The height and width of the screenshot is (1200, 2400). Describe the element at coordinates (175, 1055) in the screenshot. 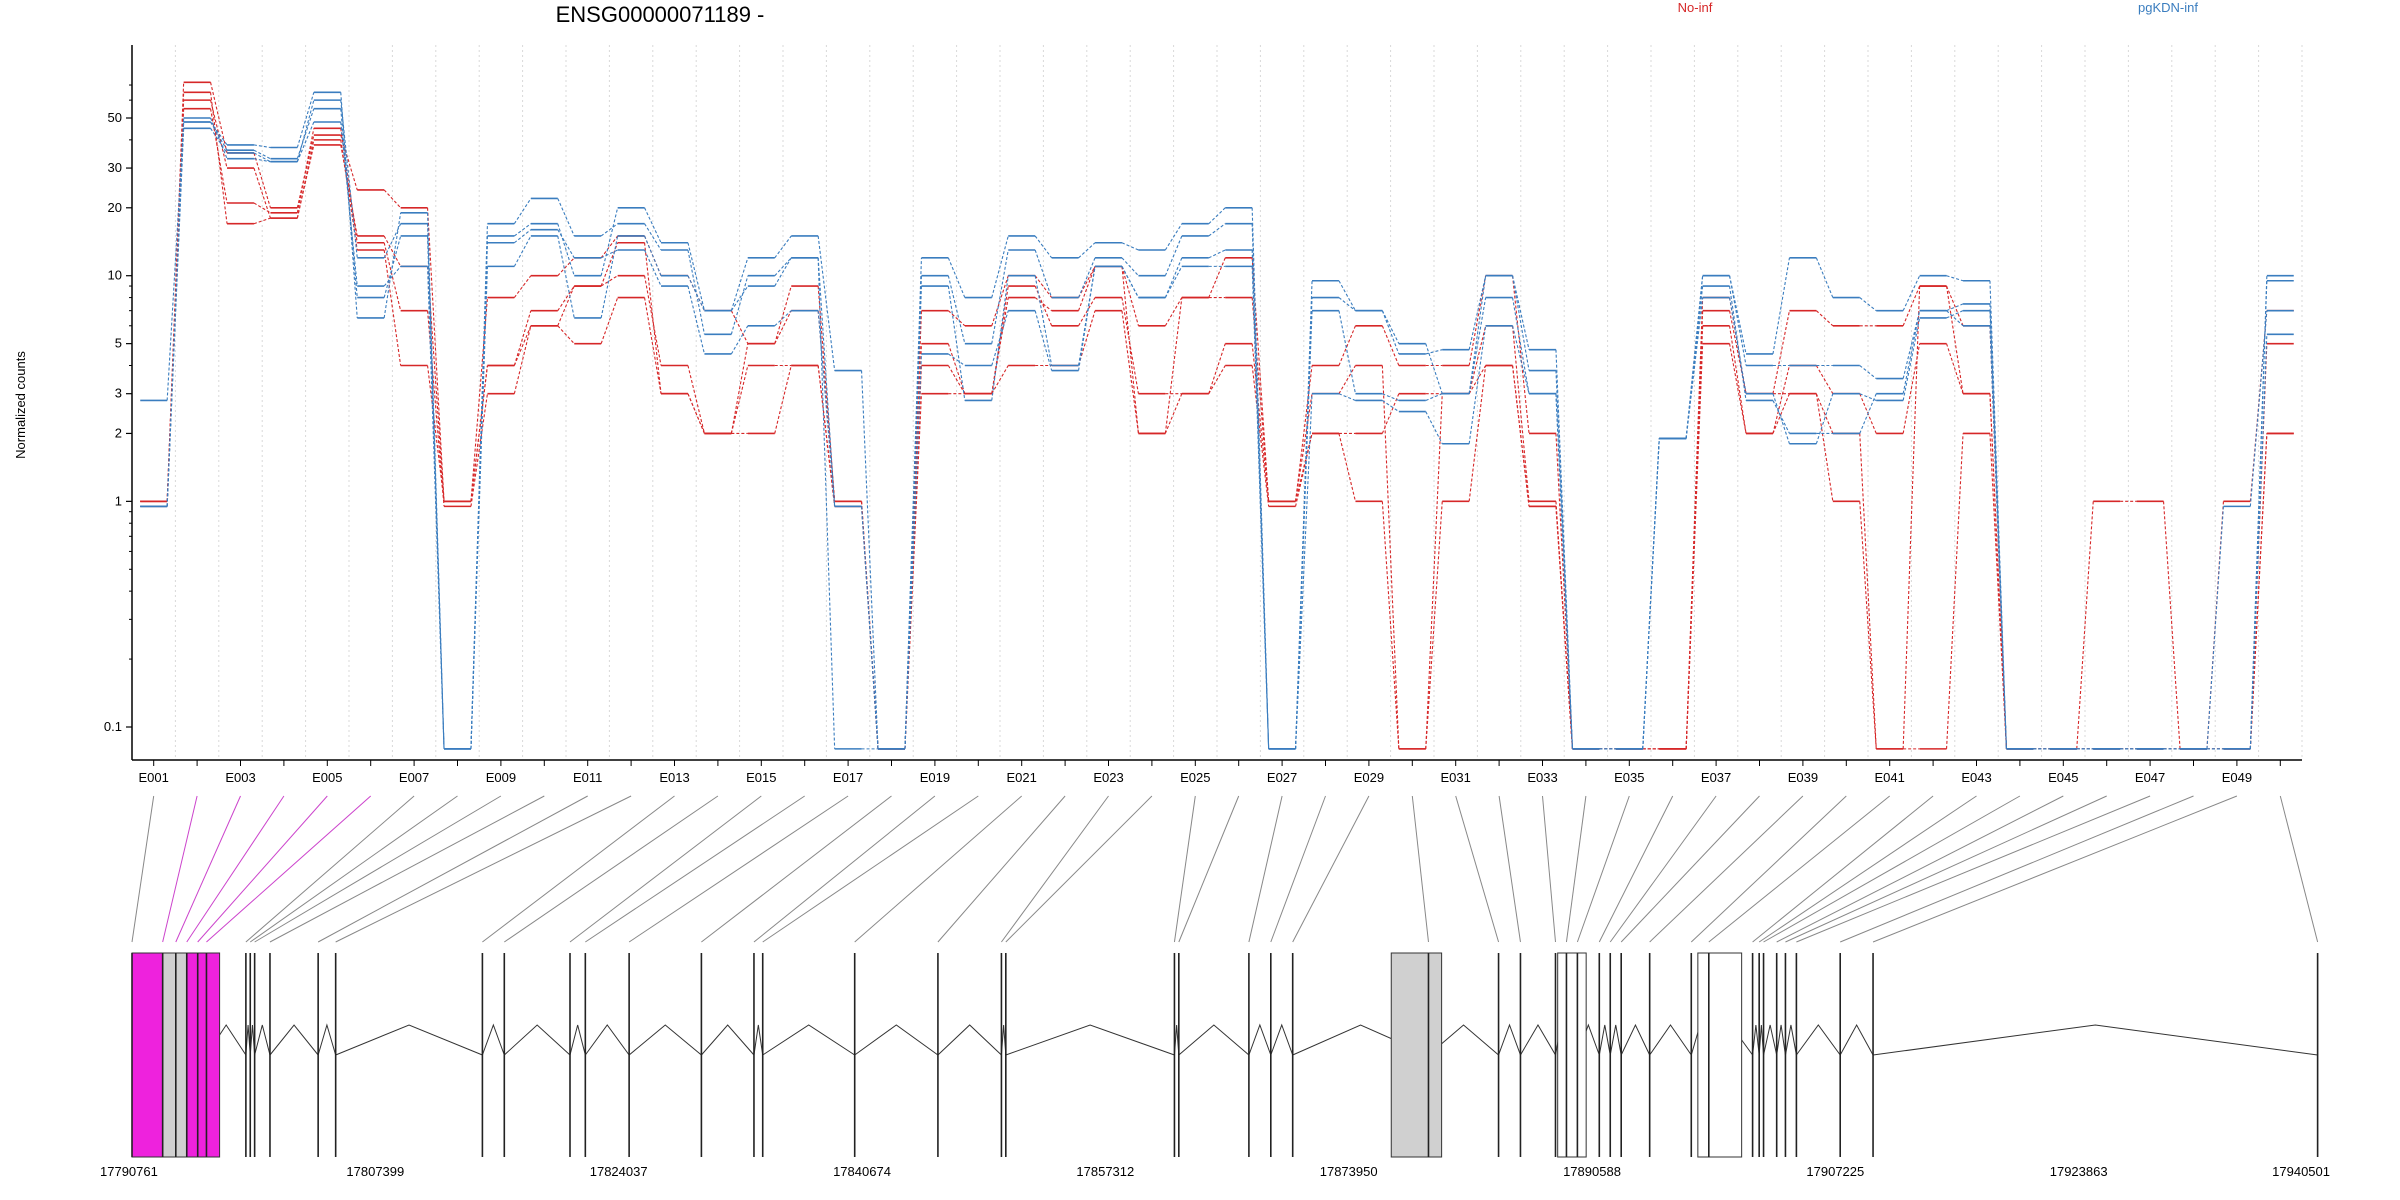

I see `exon-shaded` at that location.